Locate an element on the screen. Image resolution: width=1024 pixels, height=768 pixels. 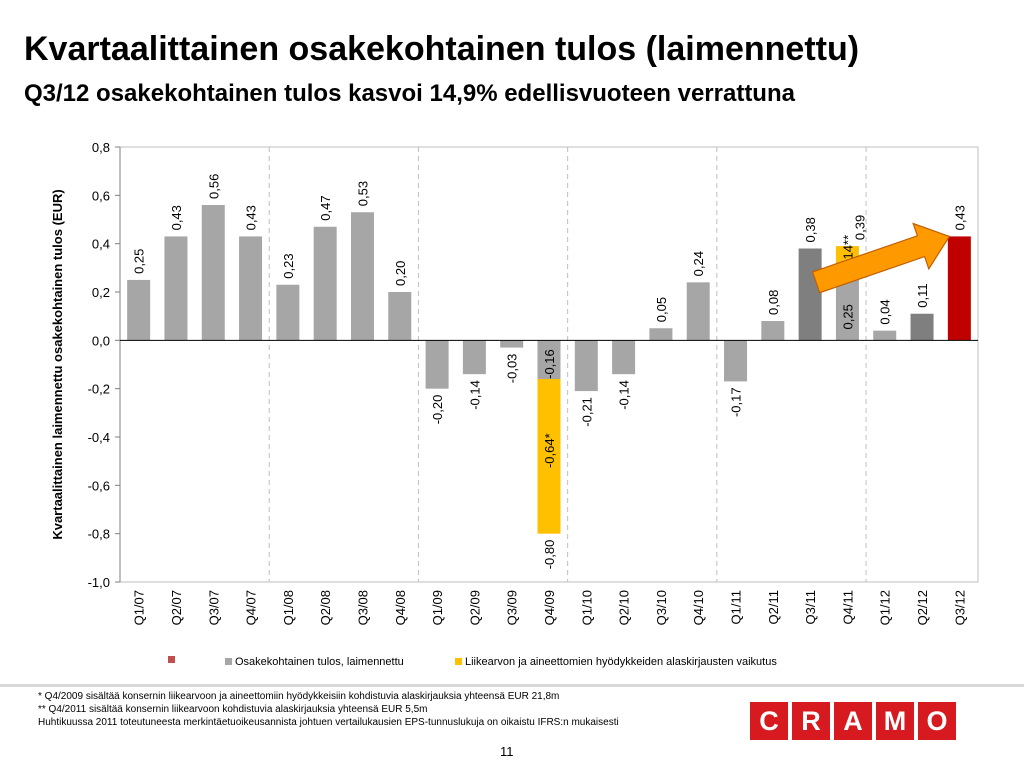
logo-letter: C is located at coordinates (769, 721).